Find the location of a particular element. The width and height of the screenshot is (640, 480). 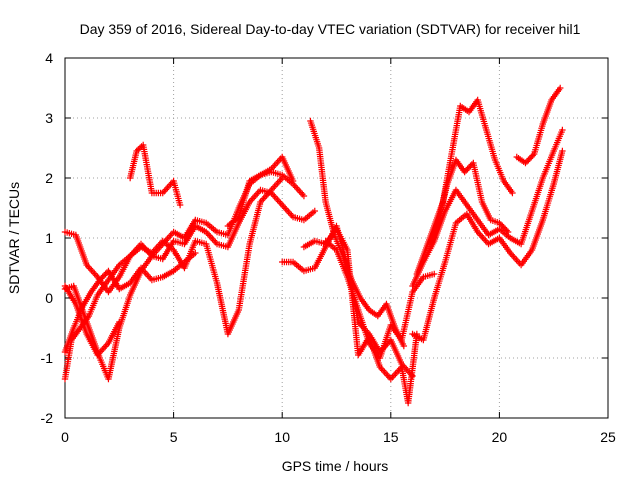

y-tick-label: -1 is located at coordinates (47, 358).